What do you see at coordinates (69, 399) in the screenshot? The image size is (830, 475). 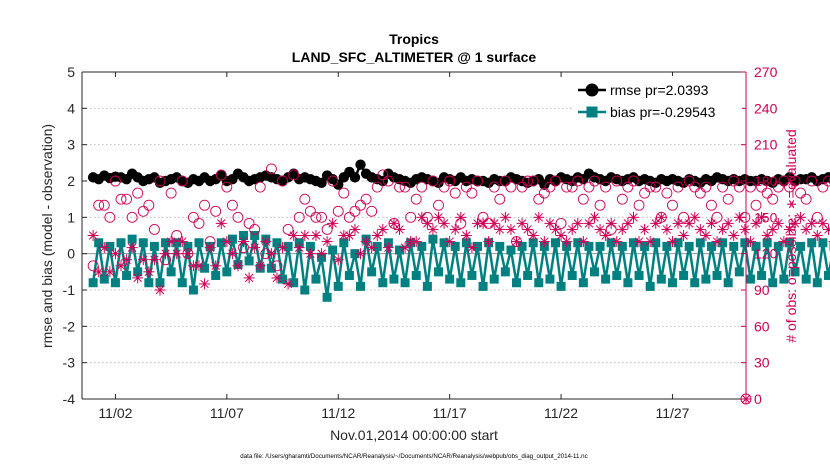 I see `y-tick-label: -4` at bounding box center [69, 399].